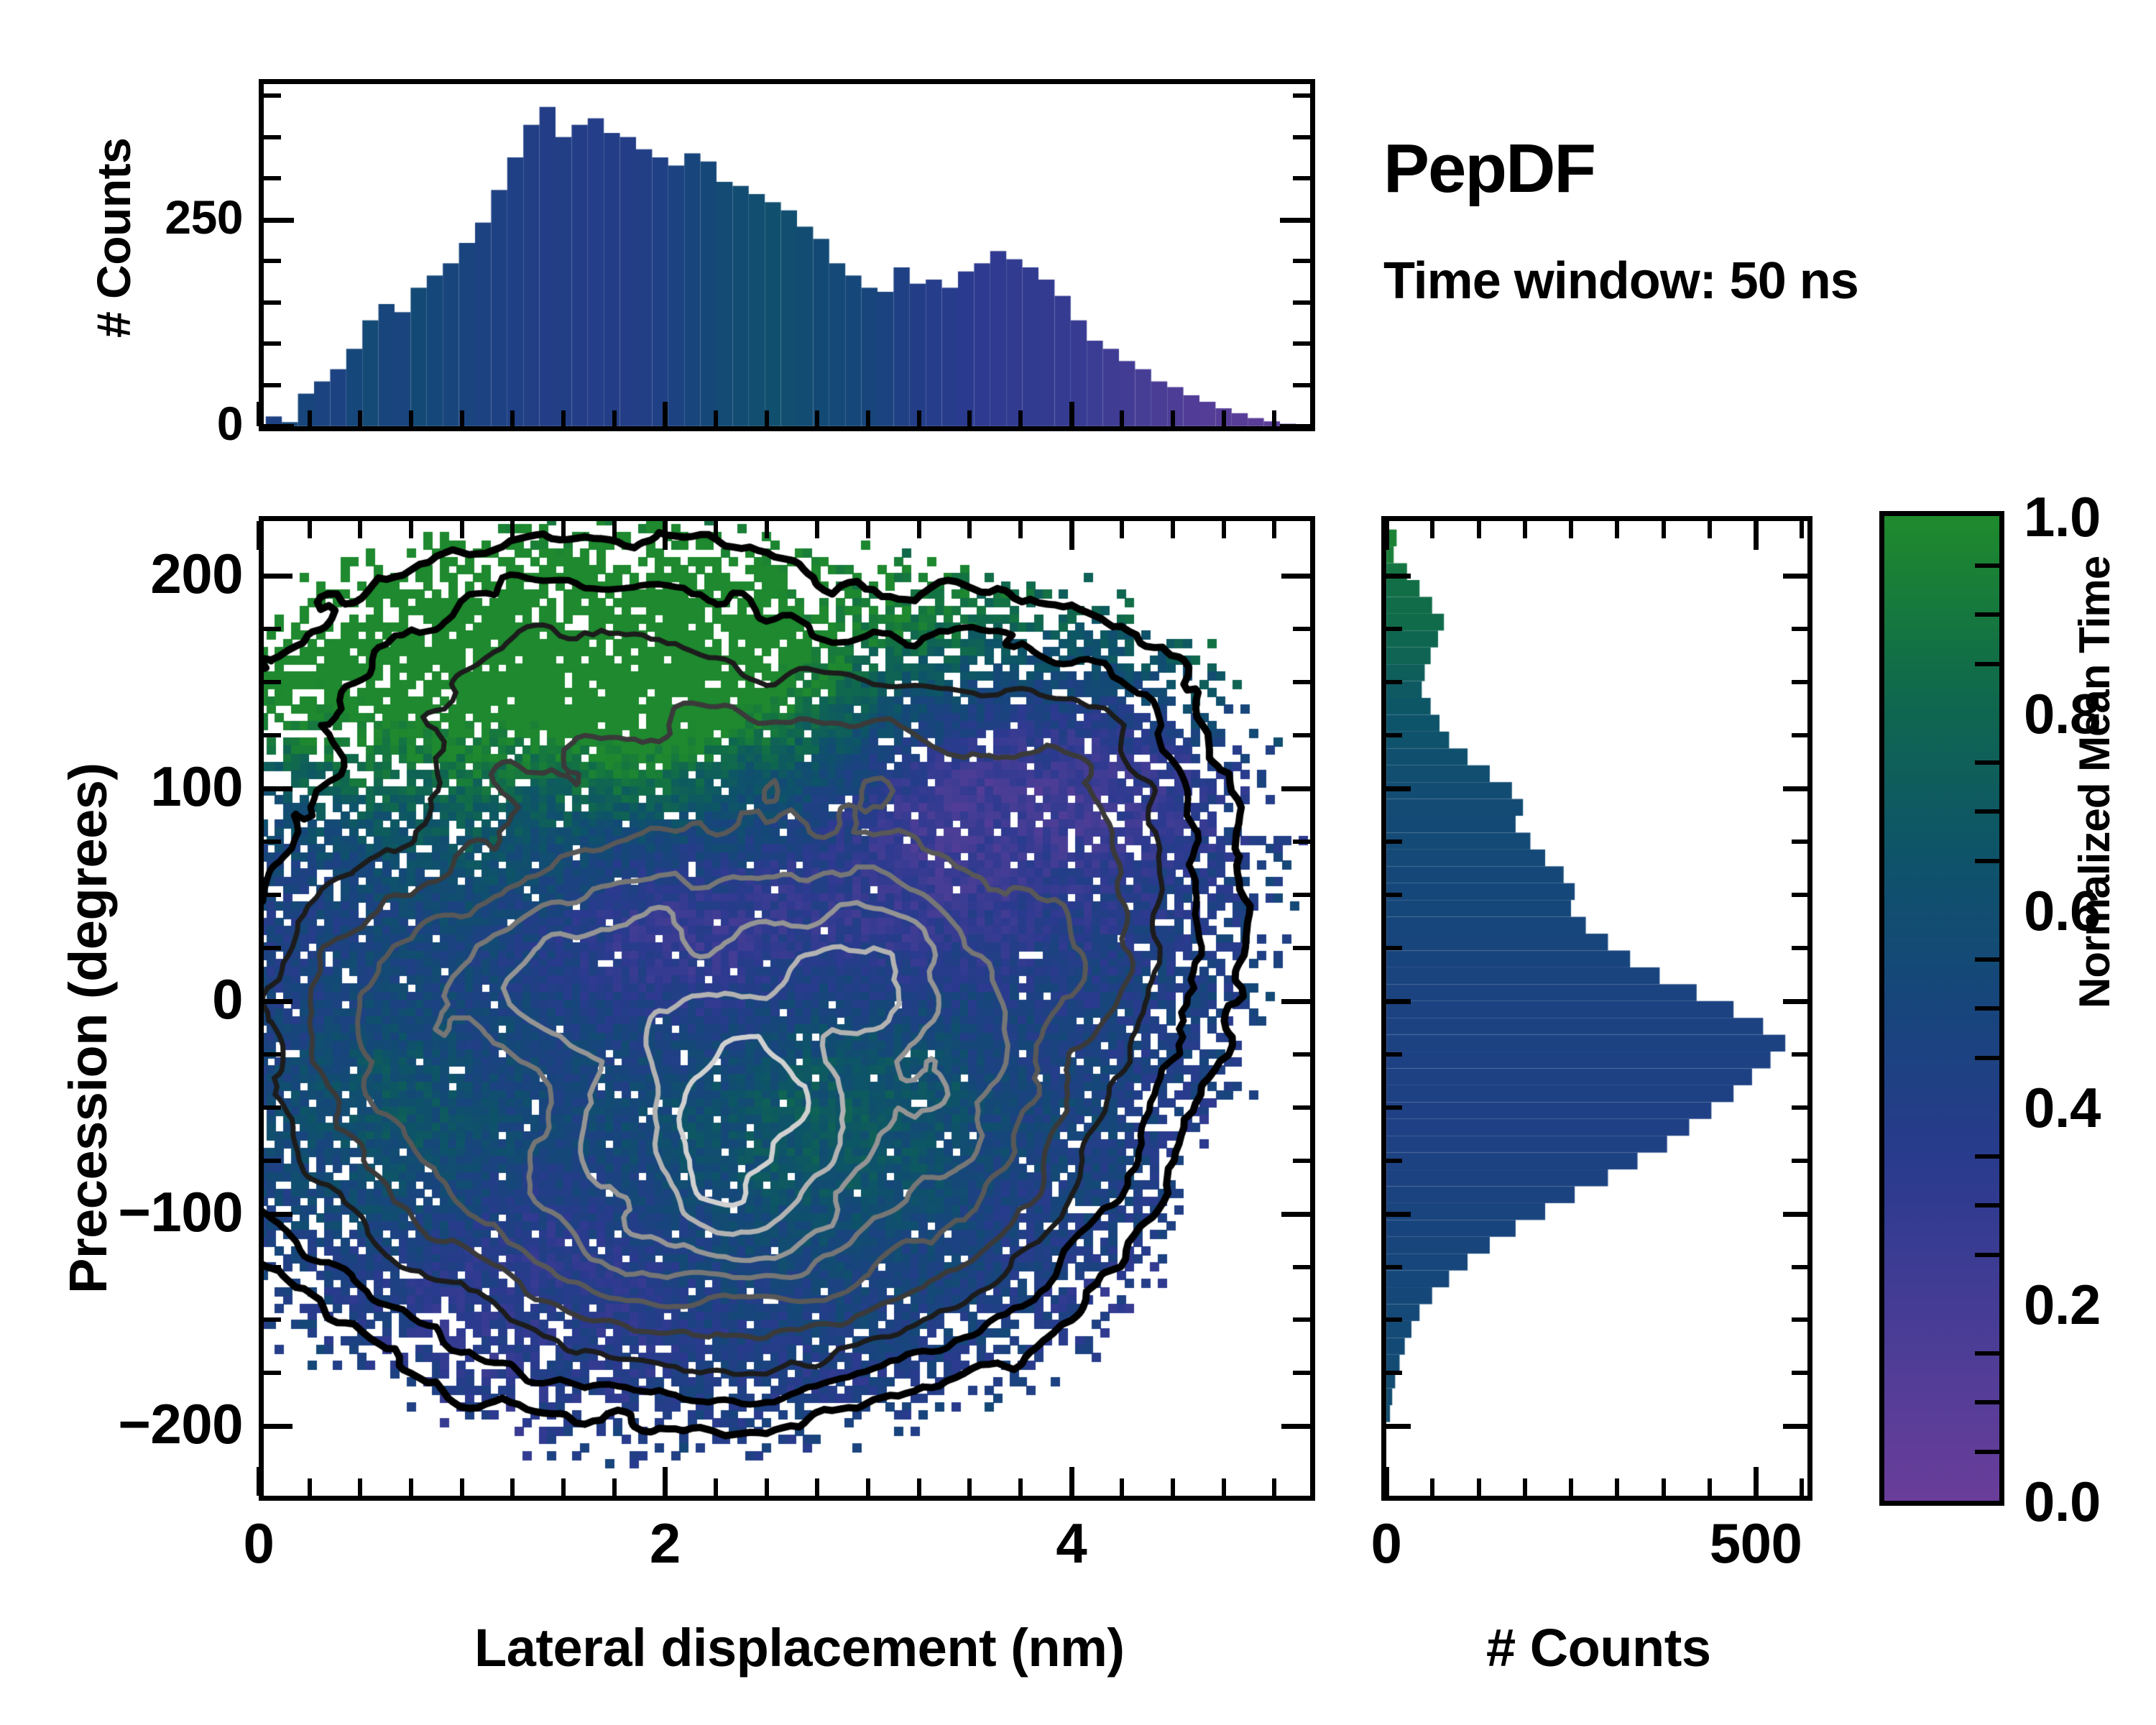  What do you see at coordinates (228, 999) in the screenshot?
I see `main-ytick-label: 0` at bounding box center [228, 999].